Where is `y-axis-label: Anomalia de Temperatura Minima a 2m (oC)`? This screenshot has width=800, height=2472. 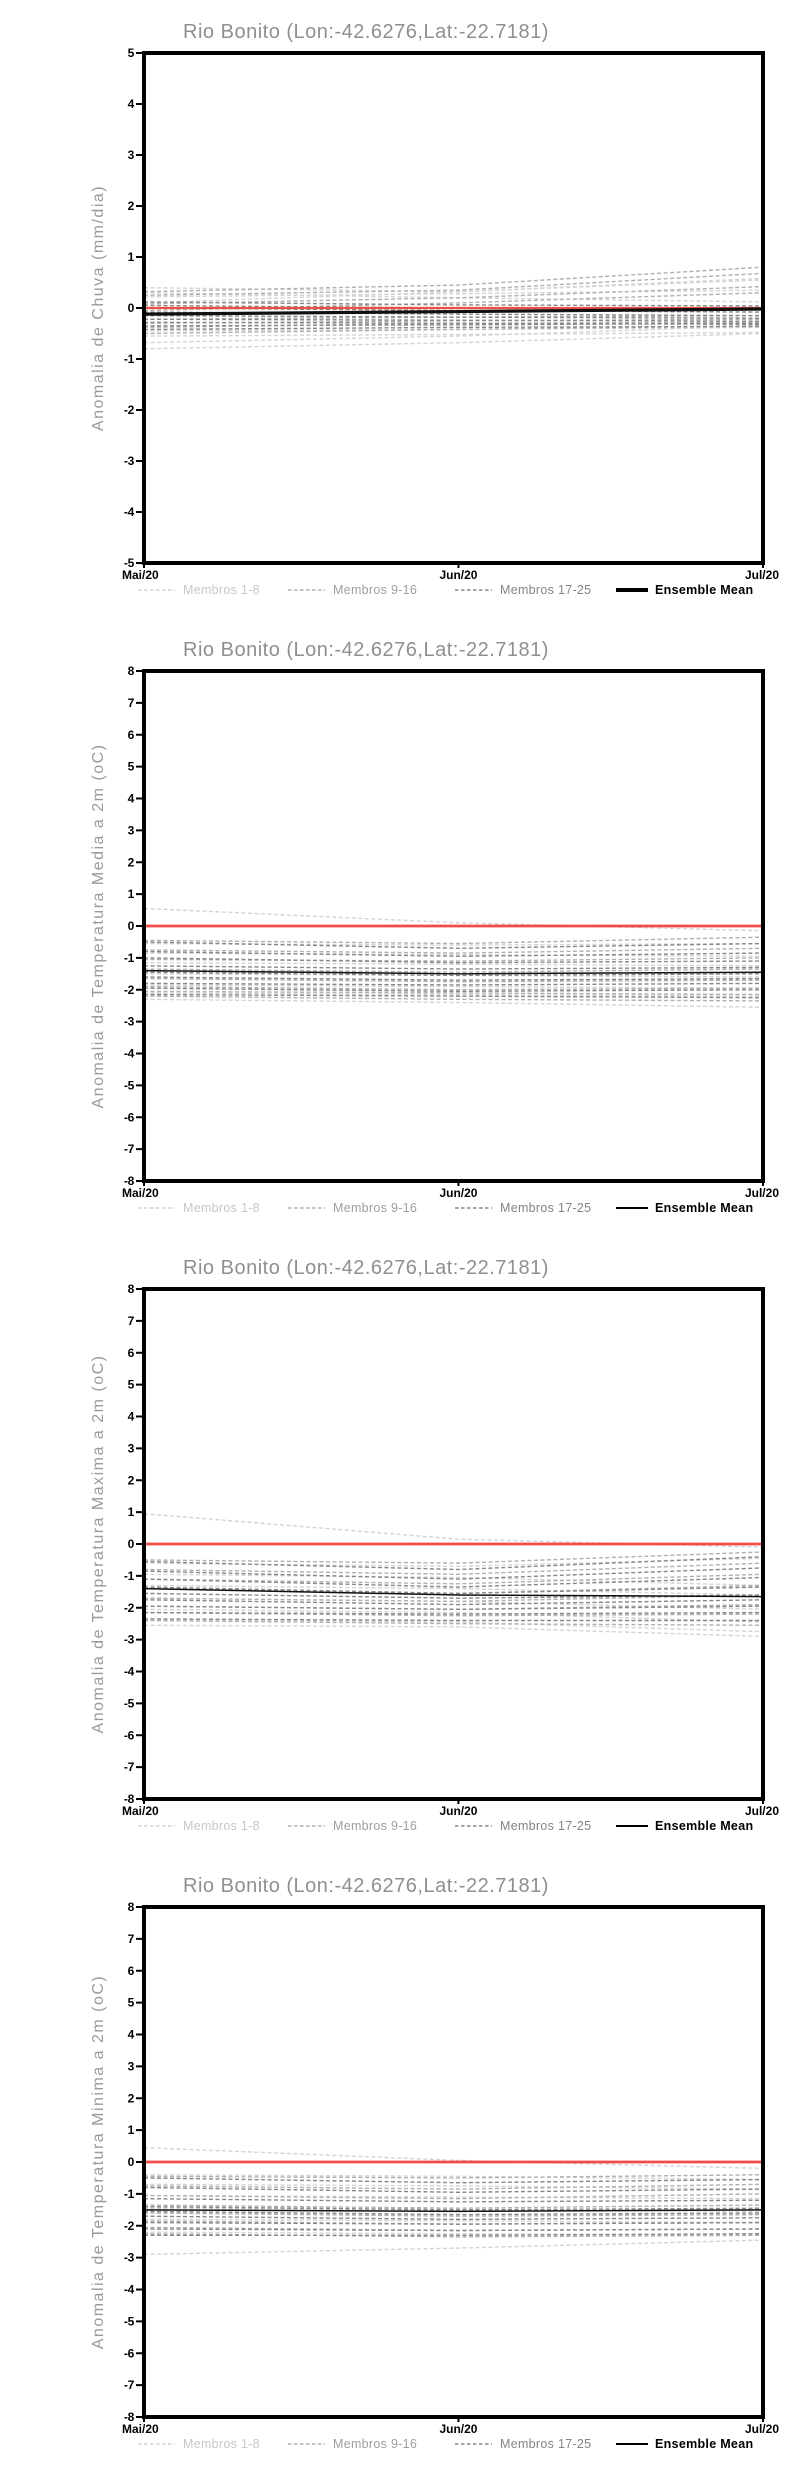
y-axis-label: Anomalia de Temperatura Minima a 2m (oC) is located at coordinates (98, 2162).